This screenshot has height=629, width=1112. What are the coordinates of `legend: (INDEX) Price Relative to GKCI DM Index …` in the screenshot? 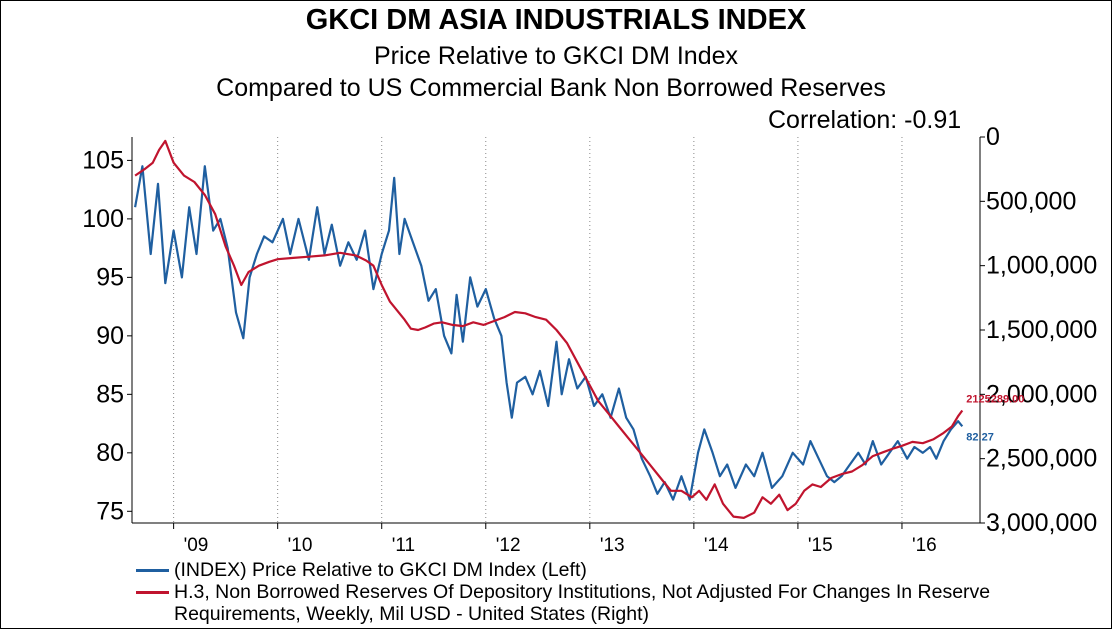 It's located at (570, 592).